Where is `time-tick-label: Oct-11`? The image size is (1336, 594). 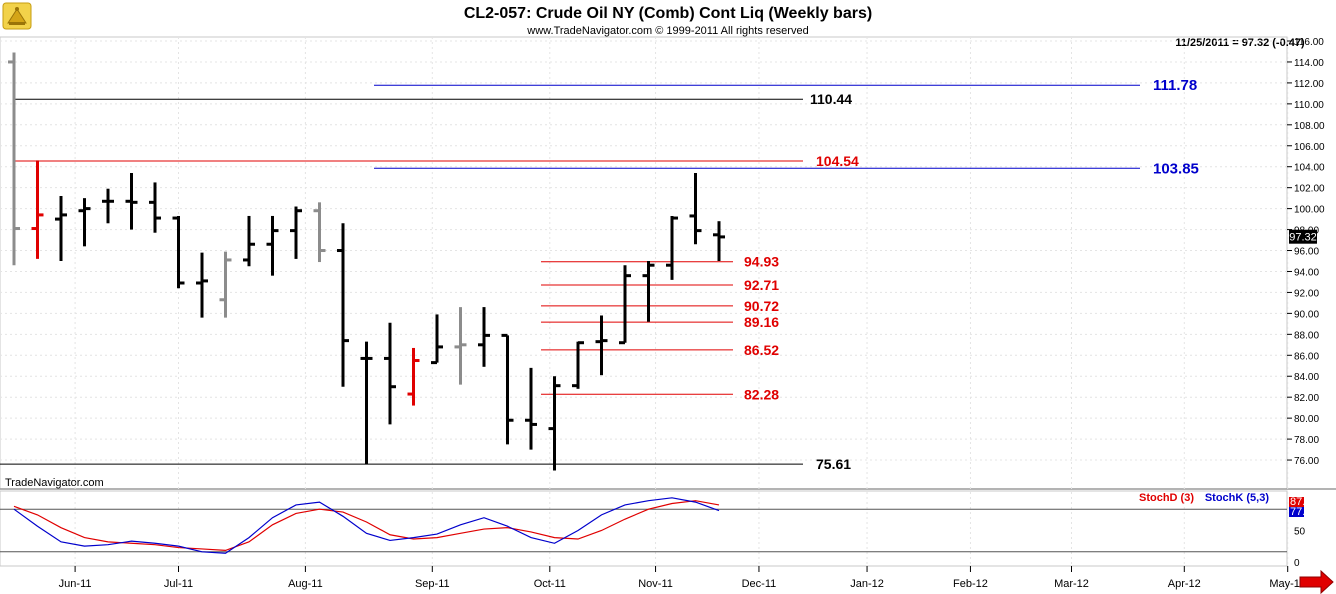
time-tick-label: Oct-11 is located at coordinates (550, 584).